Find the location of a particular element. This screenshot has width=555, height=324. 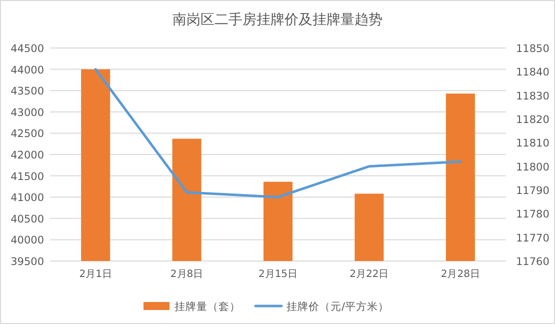

y-tick-label: 41500 is located at coordinates (27, 176).